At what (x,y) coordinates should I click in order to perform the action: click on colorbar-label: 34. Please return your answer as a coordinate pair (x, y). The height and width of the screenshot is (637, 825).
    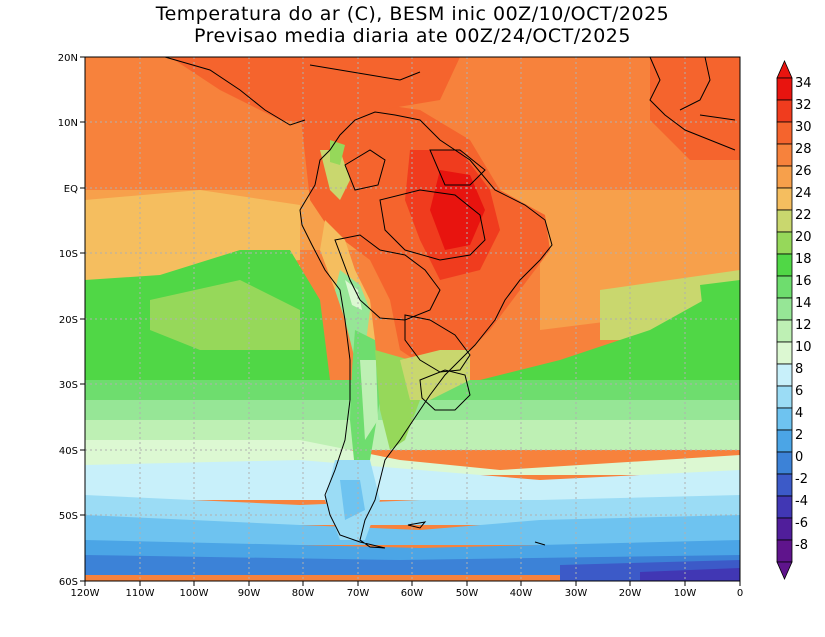
    Looking at the image, I should click on (803, 83).